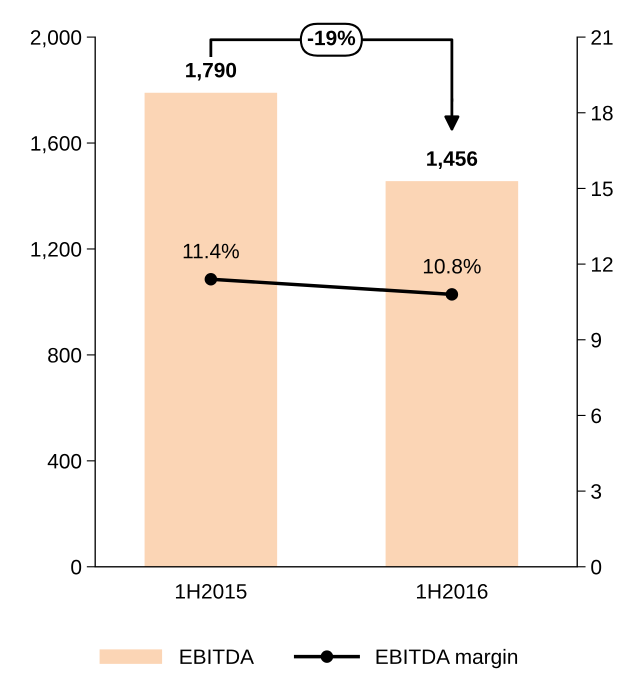 This screenshot has width=618, height=687. I want to click on x-tick-label: 1H2015, so click(211, 591).